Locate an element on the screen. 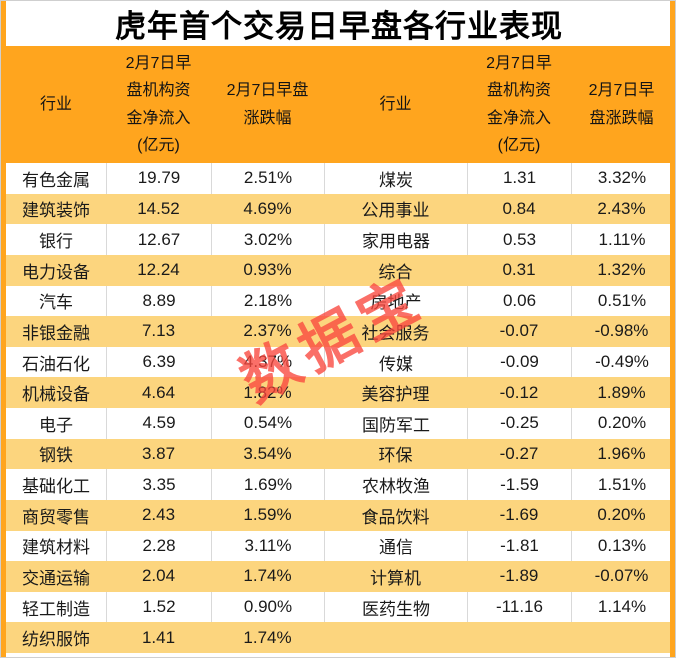  change-cell: 3.54% is located at coordinates (267, 453).